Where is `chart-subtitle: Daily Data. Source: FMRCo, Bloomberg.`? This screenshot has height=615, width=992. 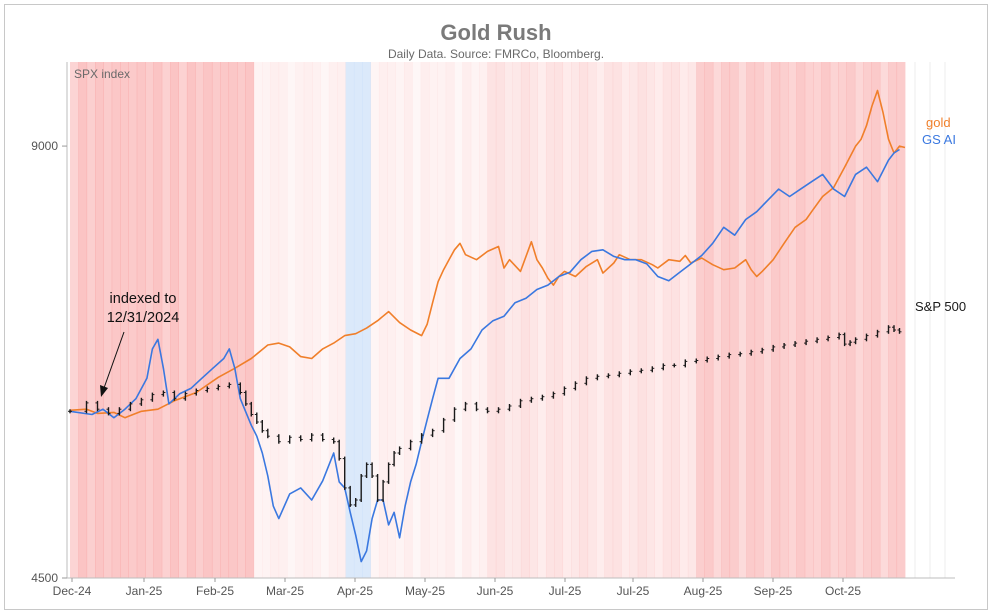 chart-subtitle: Daily Data. Source: FMRCo, Bloomberg. is located at coordinates (496, 54).